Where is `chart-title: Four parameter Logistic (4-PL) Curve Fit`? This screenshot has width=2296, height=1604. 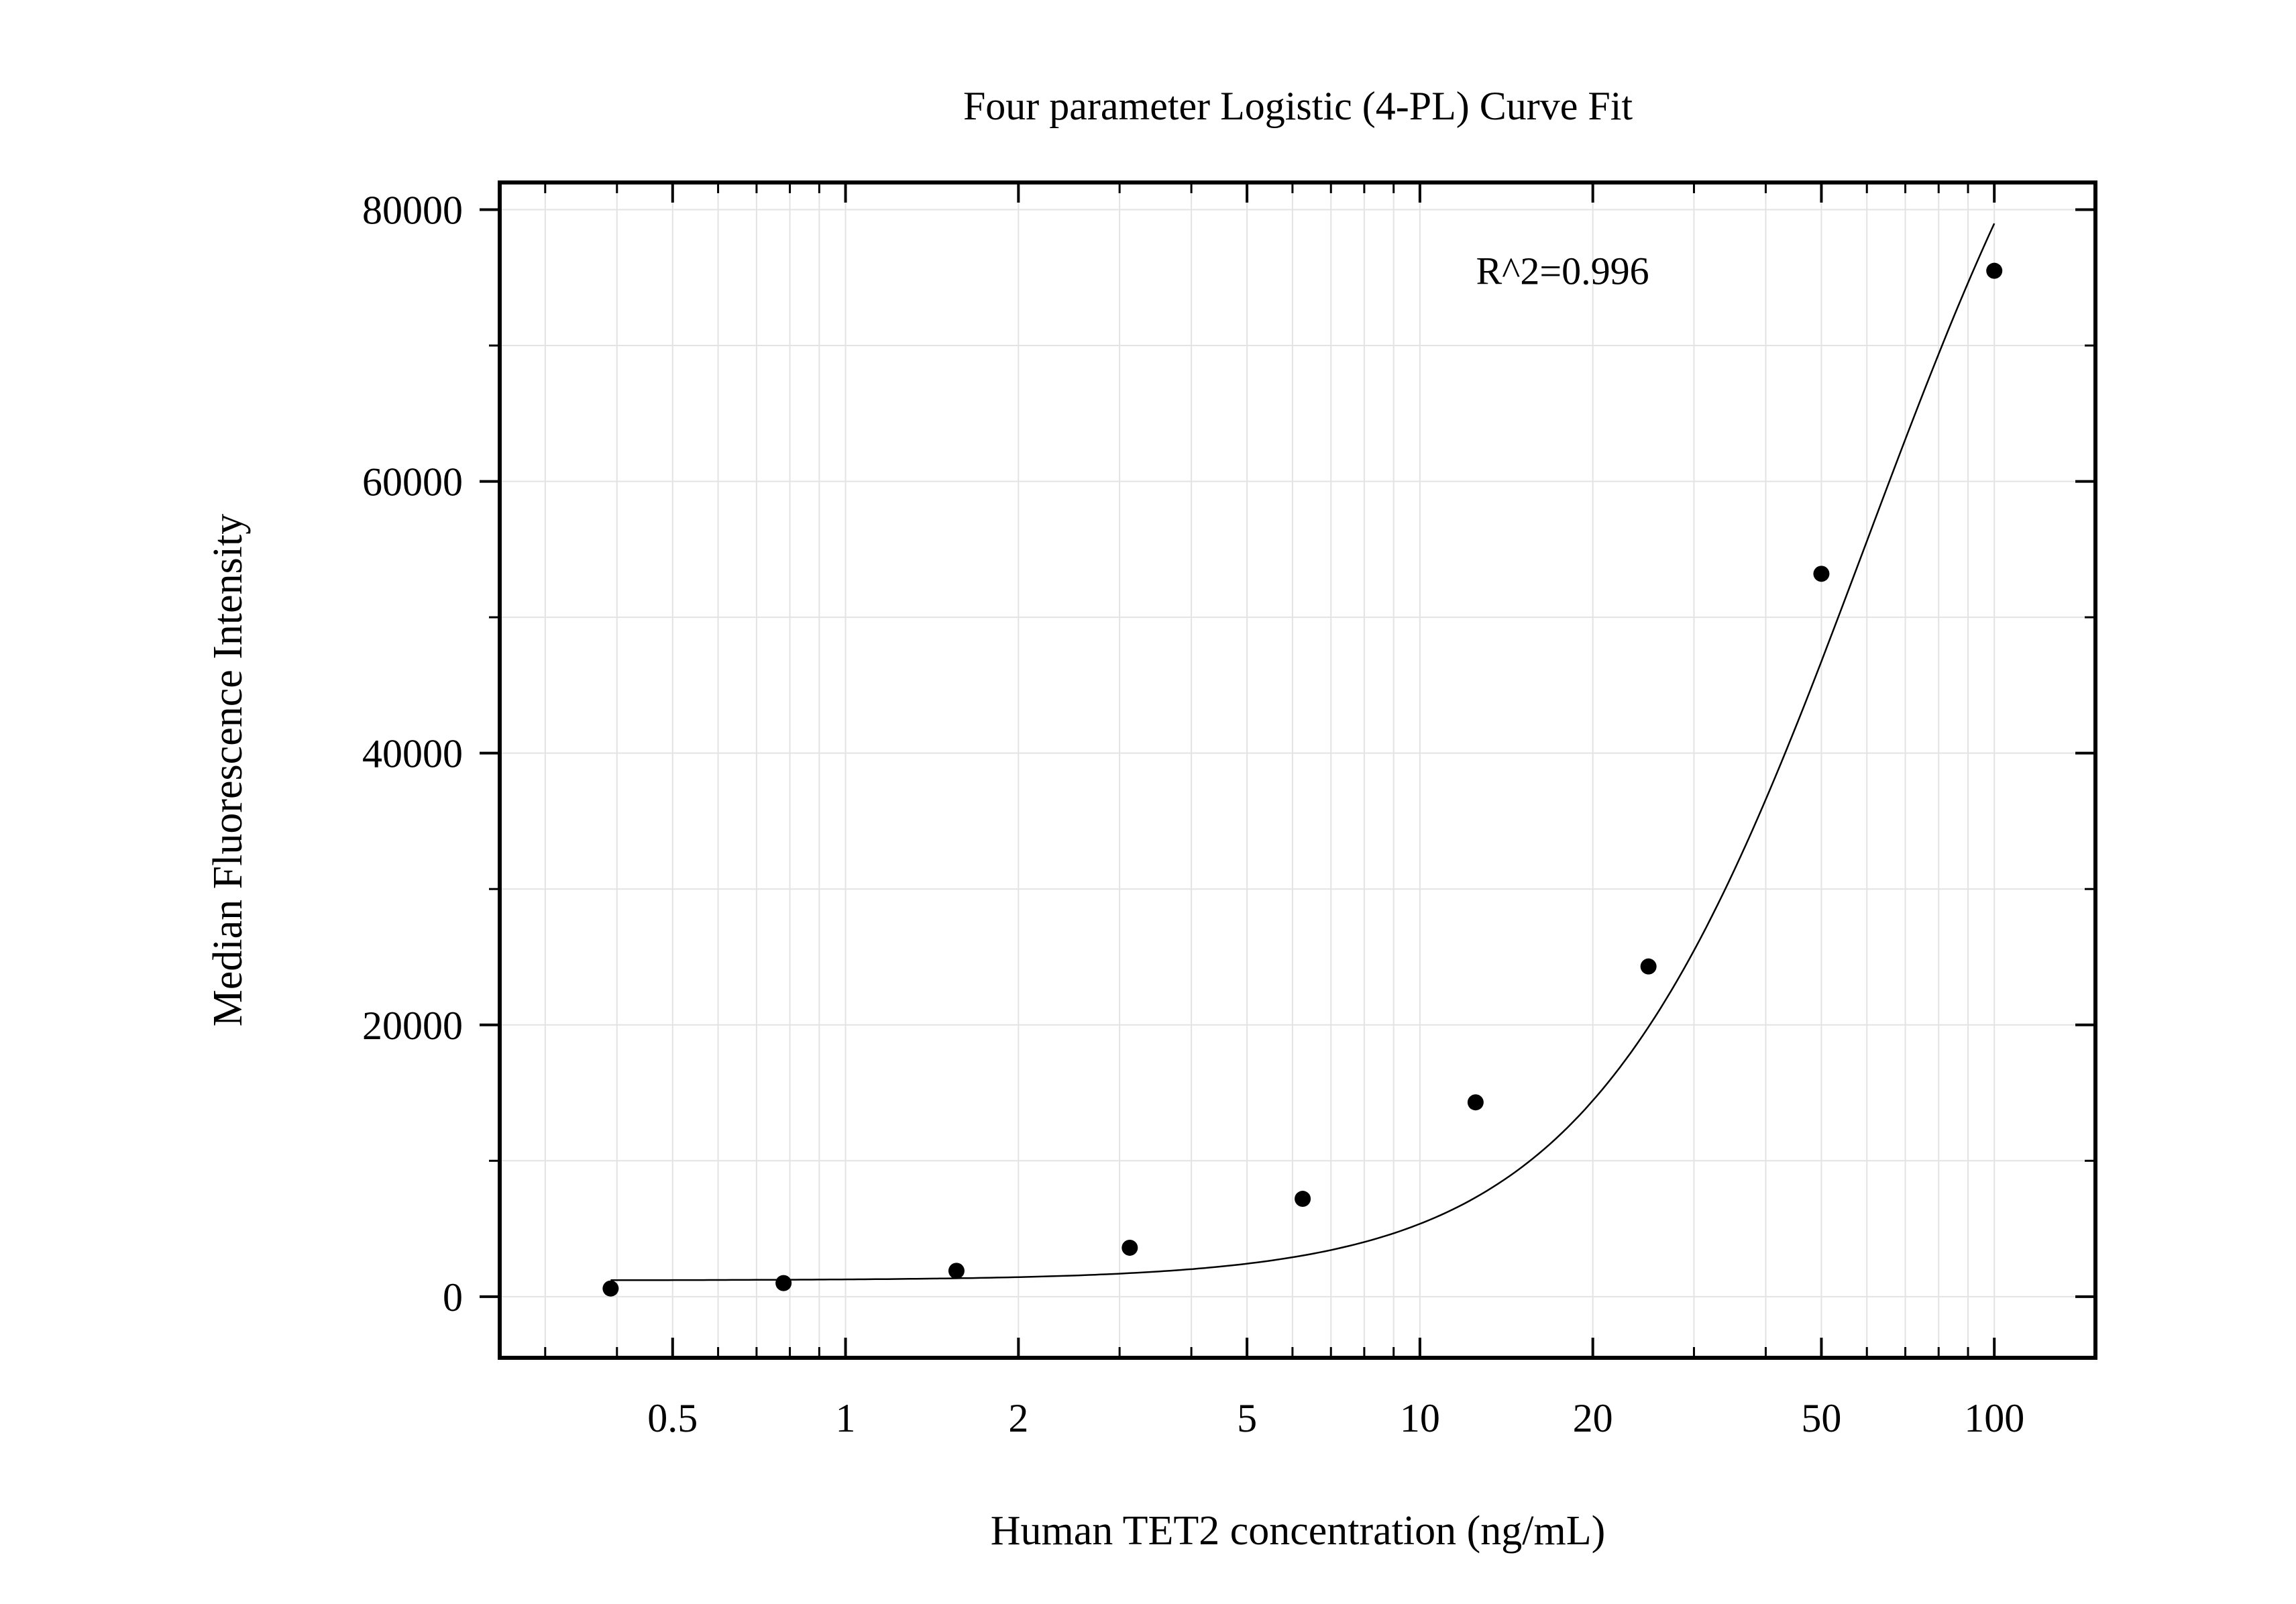
chart-title: Four parameter Logistic (4-PL) Curve Fit is located at coordinates (1298, 106).